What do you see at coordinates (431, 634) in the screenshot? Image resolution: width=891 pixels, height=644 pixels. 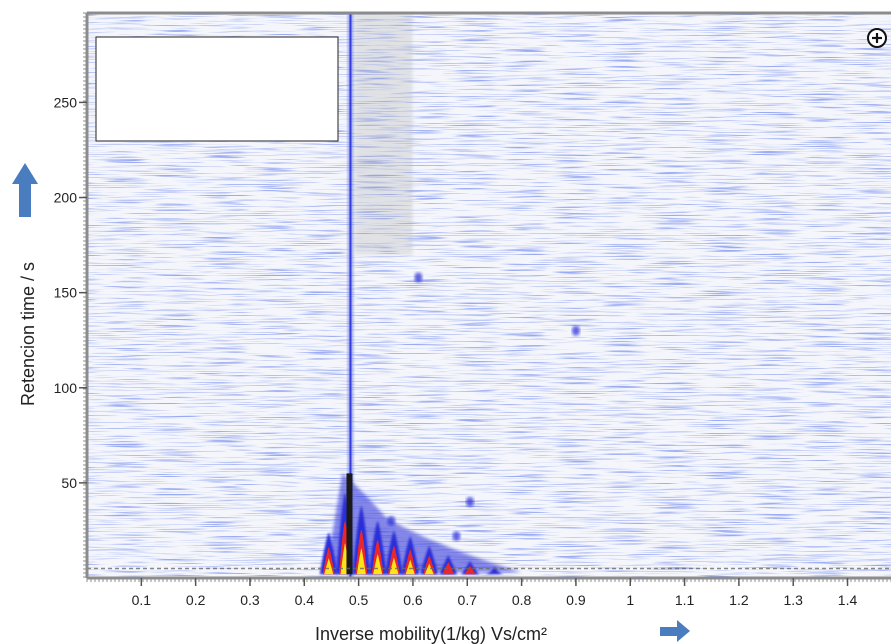 I see `x-axis-title: Inverse mobility(1/kg) Vs/cm²` at bounding box center [431, 634].